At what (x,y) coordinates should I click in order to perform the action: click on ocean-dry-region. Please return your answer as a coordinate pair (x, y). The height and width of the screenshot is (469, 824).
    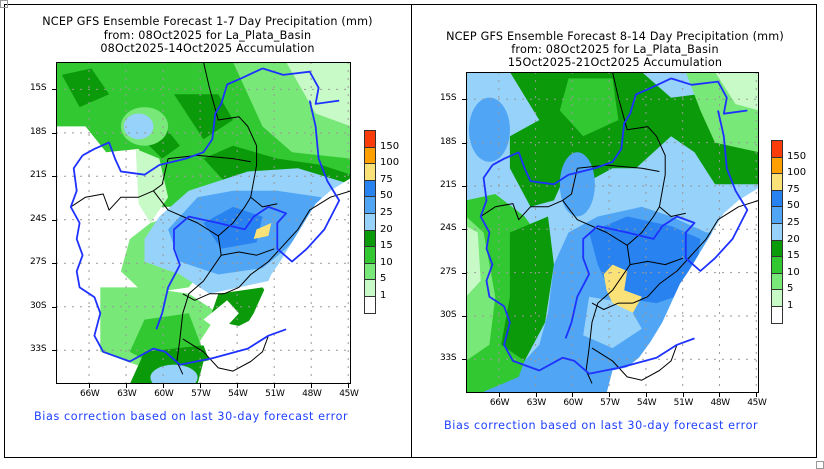
    Looking at the image, I should click on (682, 290).